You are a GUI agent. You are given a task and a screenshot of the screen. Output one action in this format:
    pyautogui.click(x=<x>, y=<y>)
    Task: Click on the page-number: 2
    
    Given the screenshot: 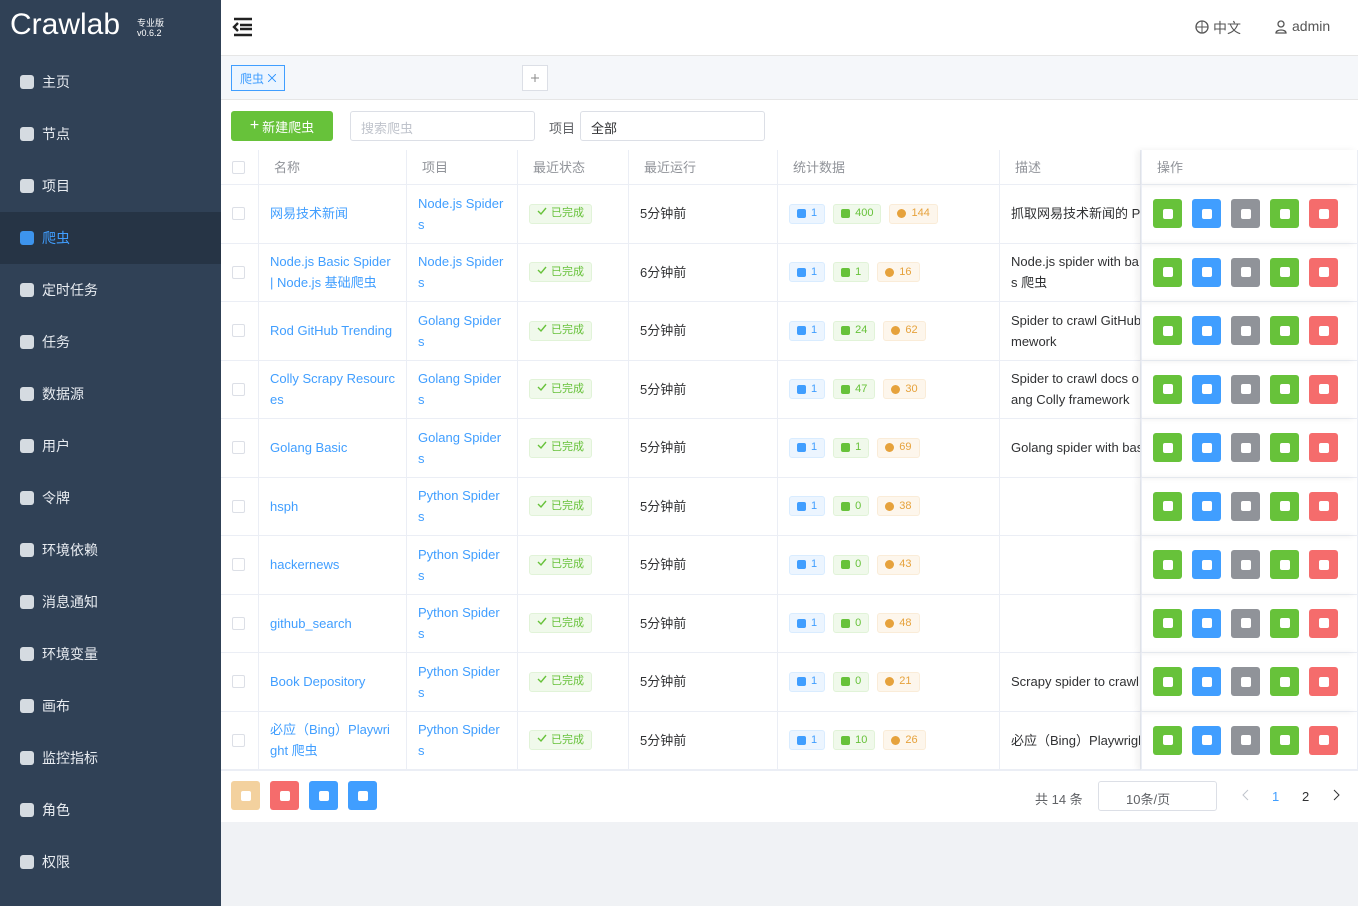 What is the action you would take?
    pyautogui.click(x=1306, y=796)
    